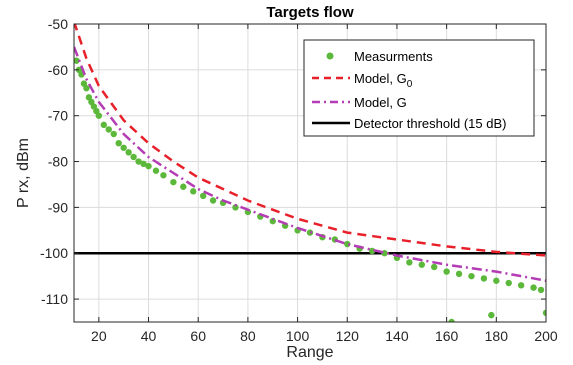 Image resolution: width=573 pixels, height=365 pixels. I want to click on x-tick-label: 180, so click(497, 336).